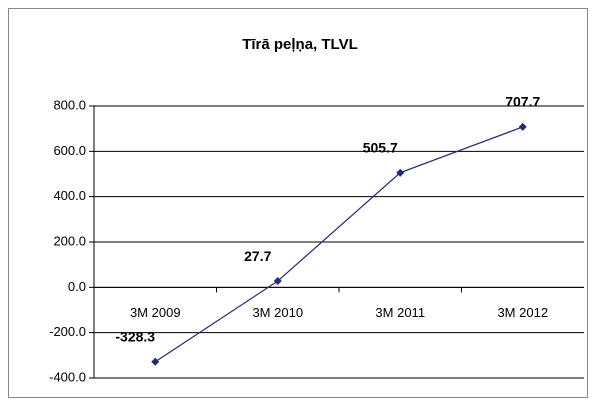 This screenshot has height=403, width=592. Describe the element at coordinates (400, 312) in the screenshot. I see `x-tick-label: 3M 2011` at that location.